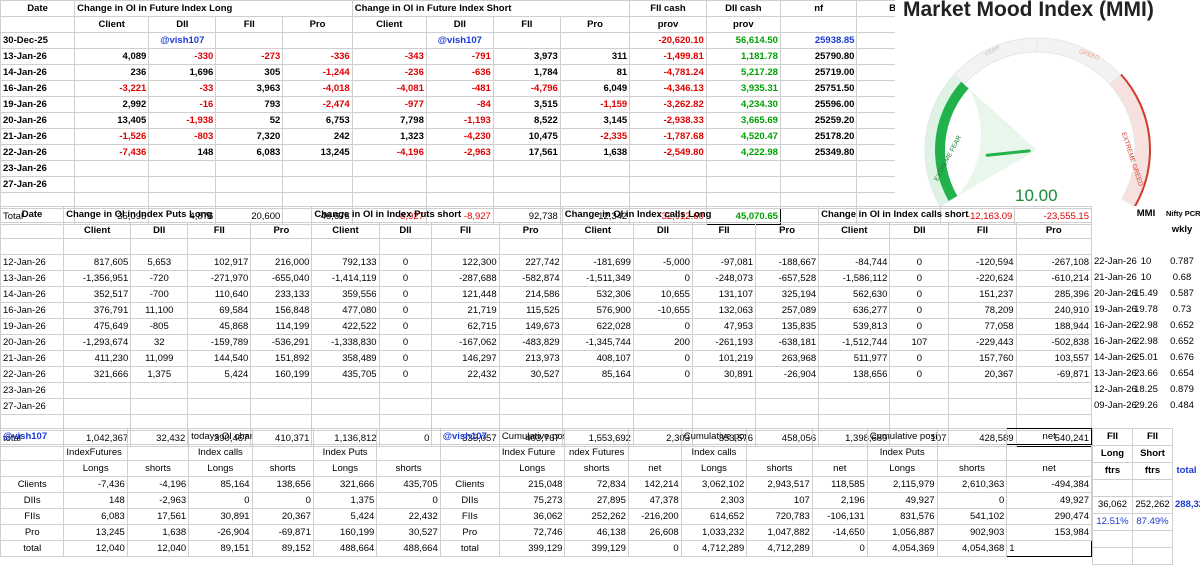 The width and height of the screenshot is (1200, 565). What do you see at coordinates (1153, 505) in the screenshot?
I see `cell: 252,262` at bounding box center [1153, 505].